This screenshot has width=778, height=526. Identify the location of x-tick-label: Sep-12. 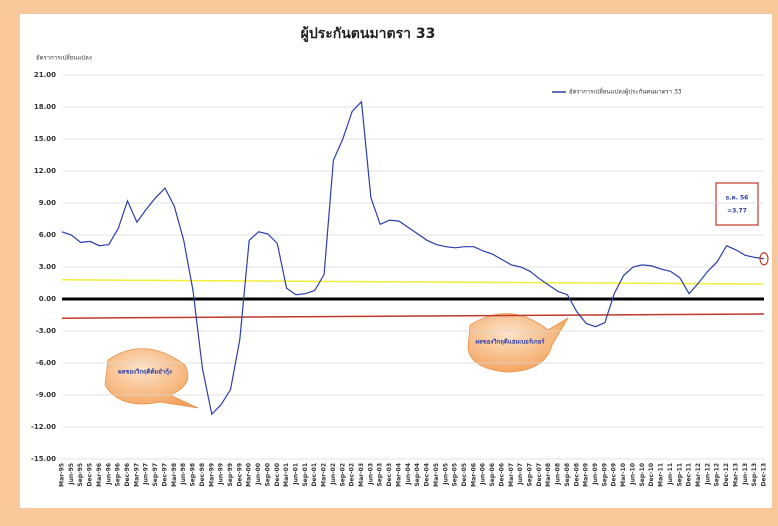
(717, 475).